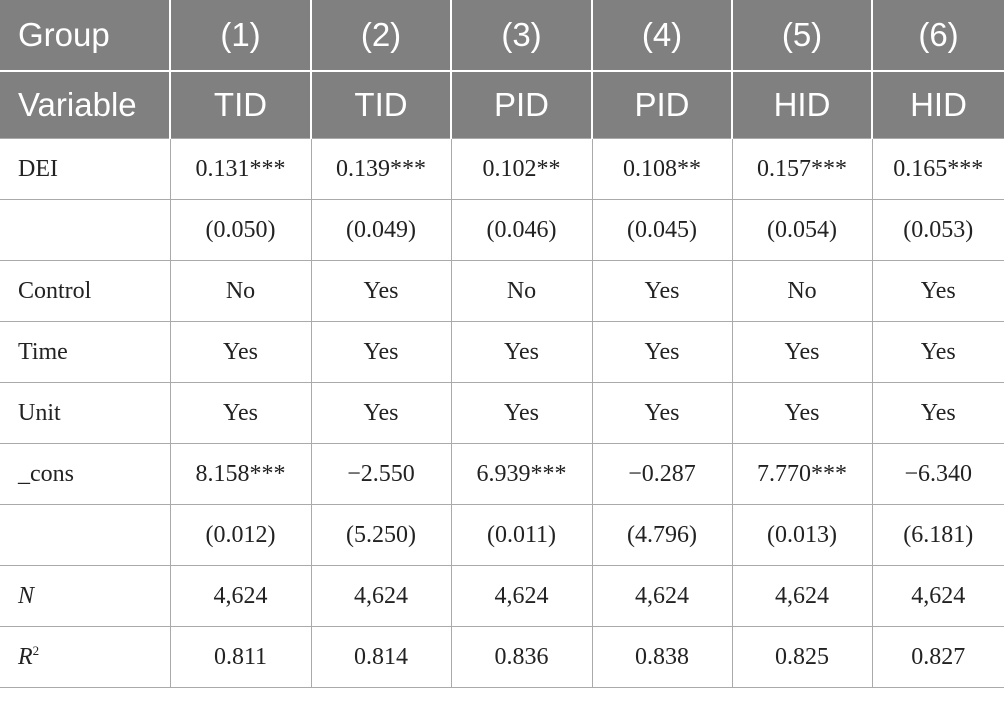 The height and width of the screenshot is (712, 1004). I want to click on row-label: R2, so click(85, 657).